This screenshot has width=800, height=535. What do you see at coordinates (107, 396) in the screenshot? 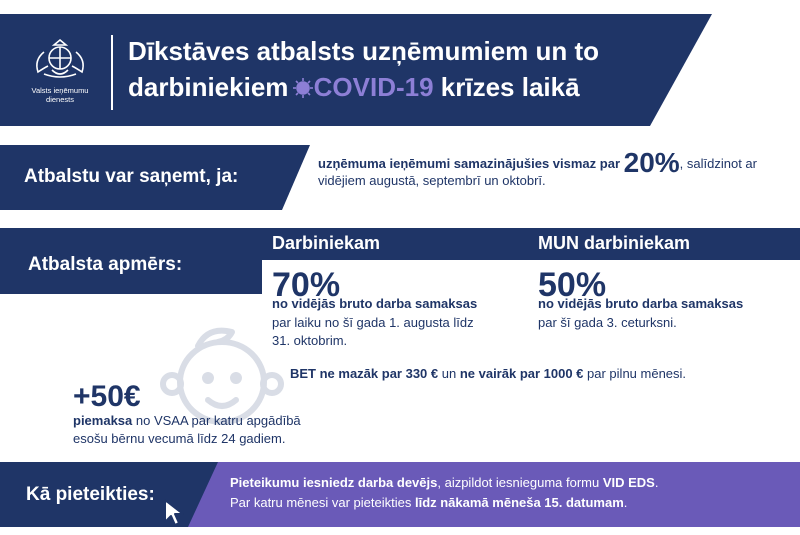
I see `supplement-amount: +50€` at bounding box center [107, 396].